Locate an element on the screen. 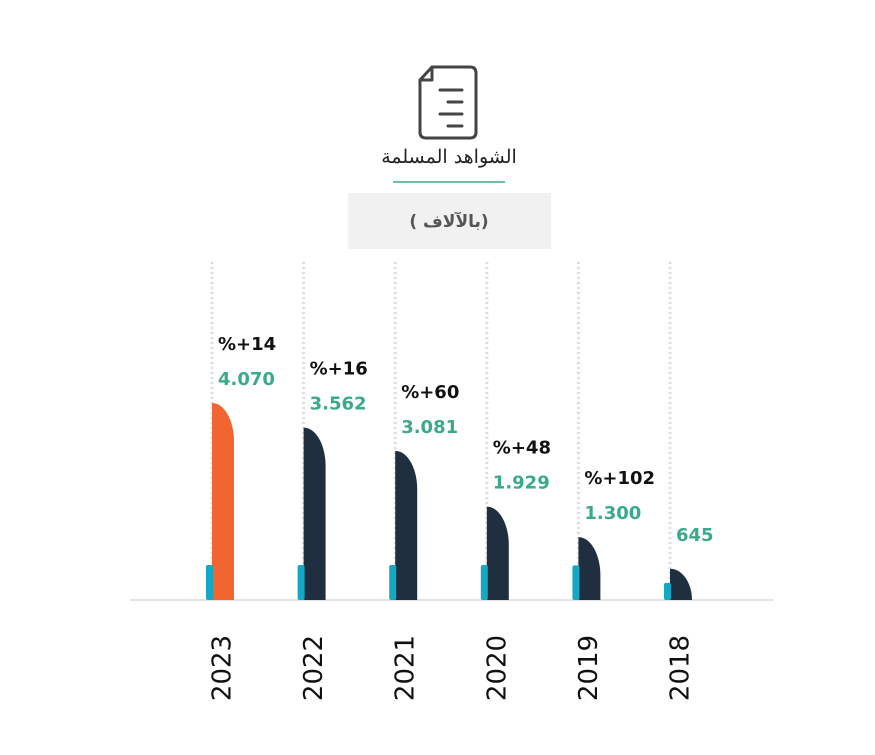  growth-label: %+60 is located at coordinates (430, 392).